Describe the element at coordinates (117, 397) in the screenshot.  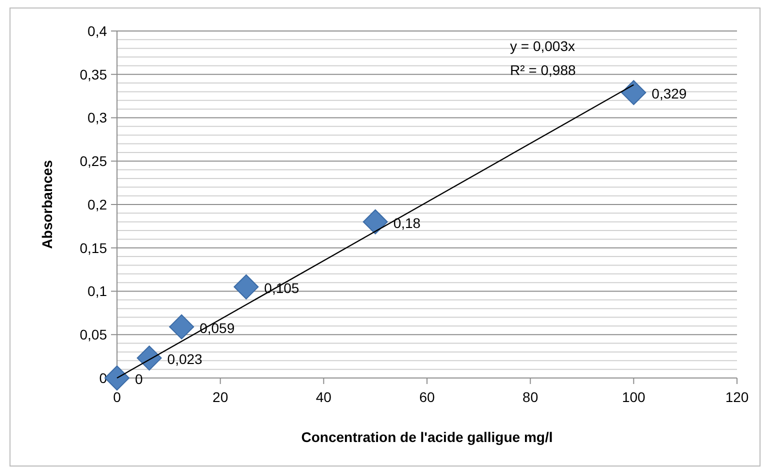
I see `x-tick-label: 0` at that location.